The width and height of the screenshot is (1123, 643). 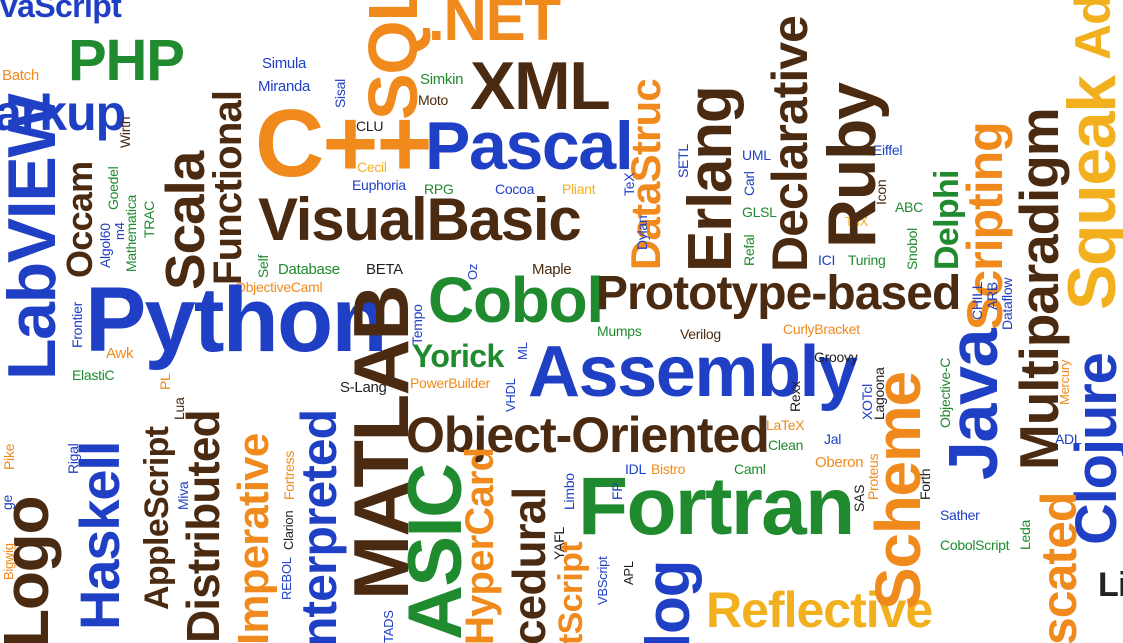 What do you see at coordinates (125, 132) in the screenshot?
I see `word-wirth: Wirth` at bounding box center [125, 132].